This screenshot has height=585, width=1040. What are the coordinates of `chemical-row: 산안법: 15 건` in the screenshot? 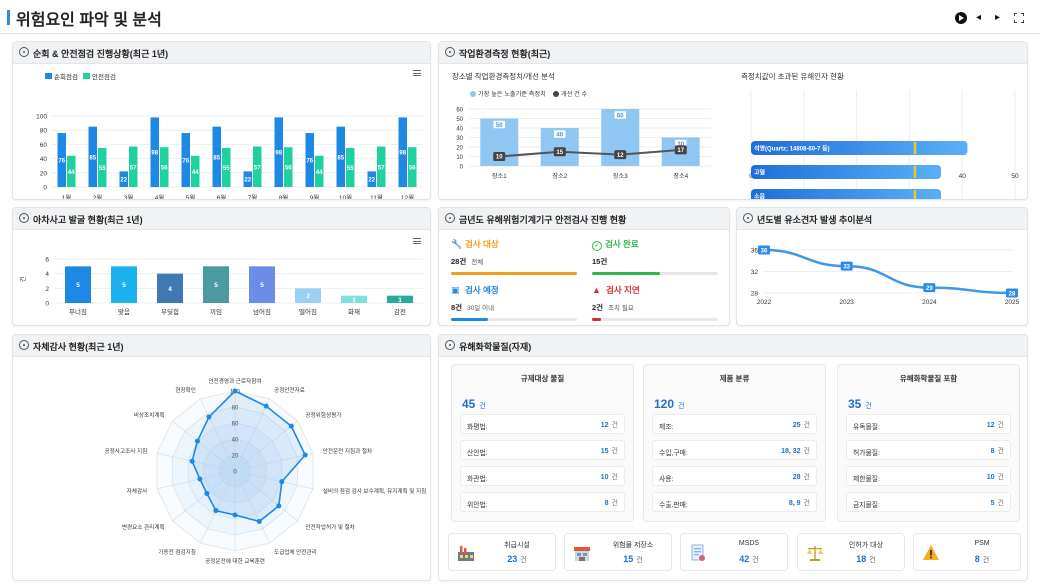 It's located at (542, 450).